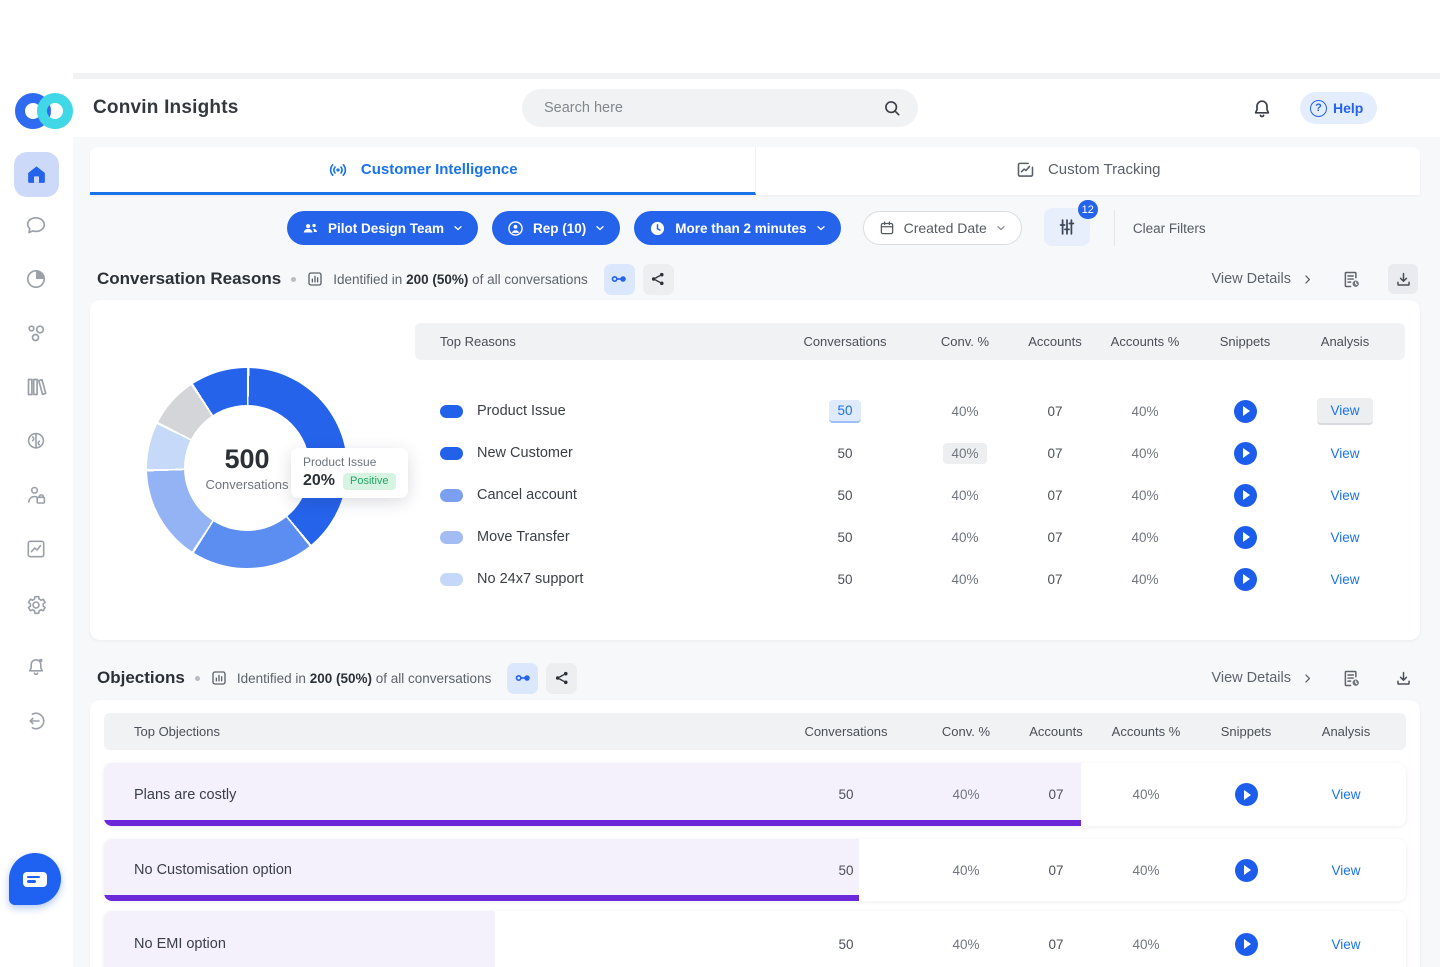 The image size is (1440, 967). I want to click on chat-widget-icon, so click(35, 879).